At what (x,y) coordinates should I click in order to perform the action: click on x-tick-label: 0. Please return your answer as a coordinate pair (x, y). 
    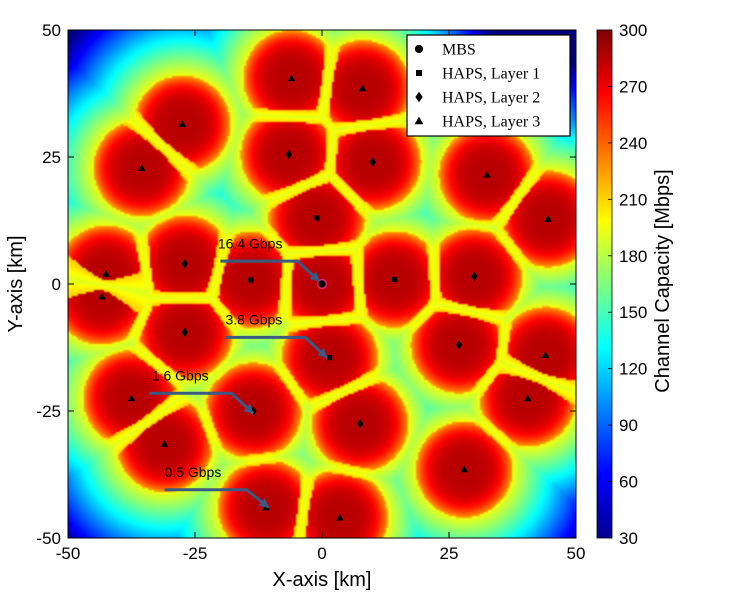
    Looking at the image, I should click on (321, 553).